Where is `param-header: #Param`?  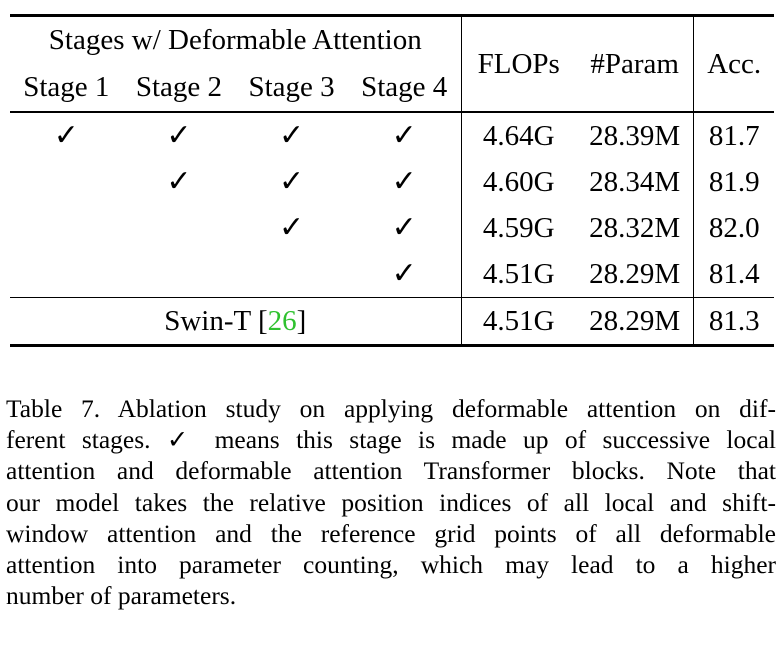
param-header: #Param is located at coordinates (634, 63).